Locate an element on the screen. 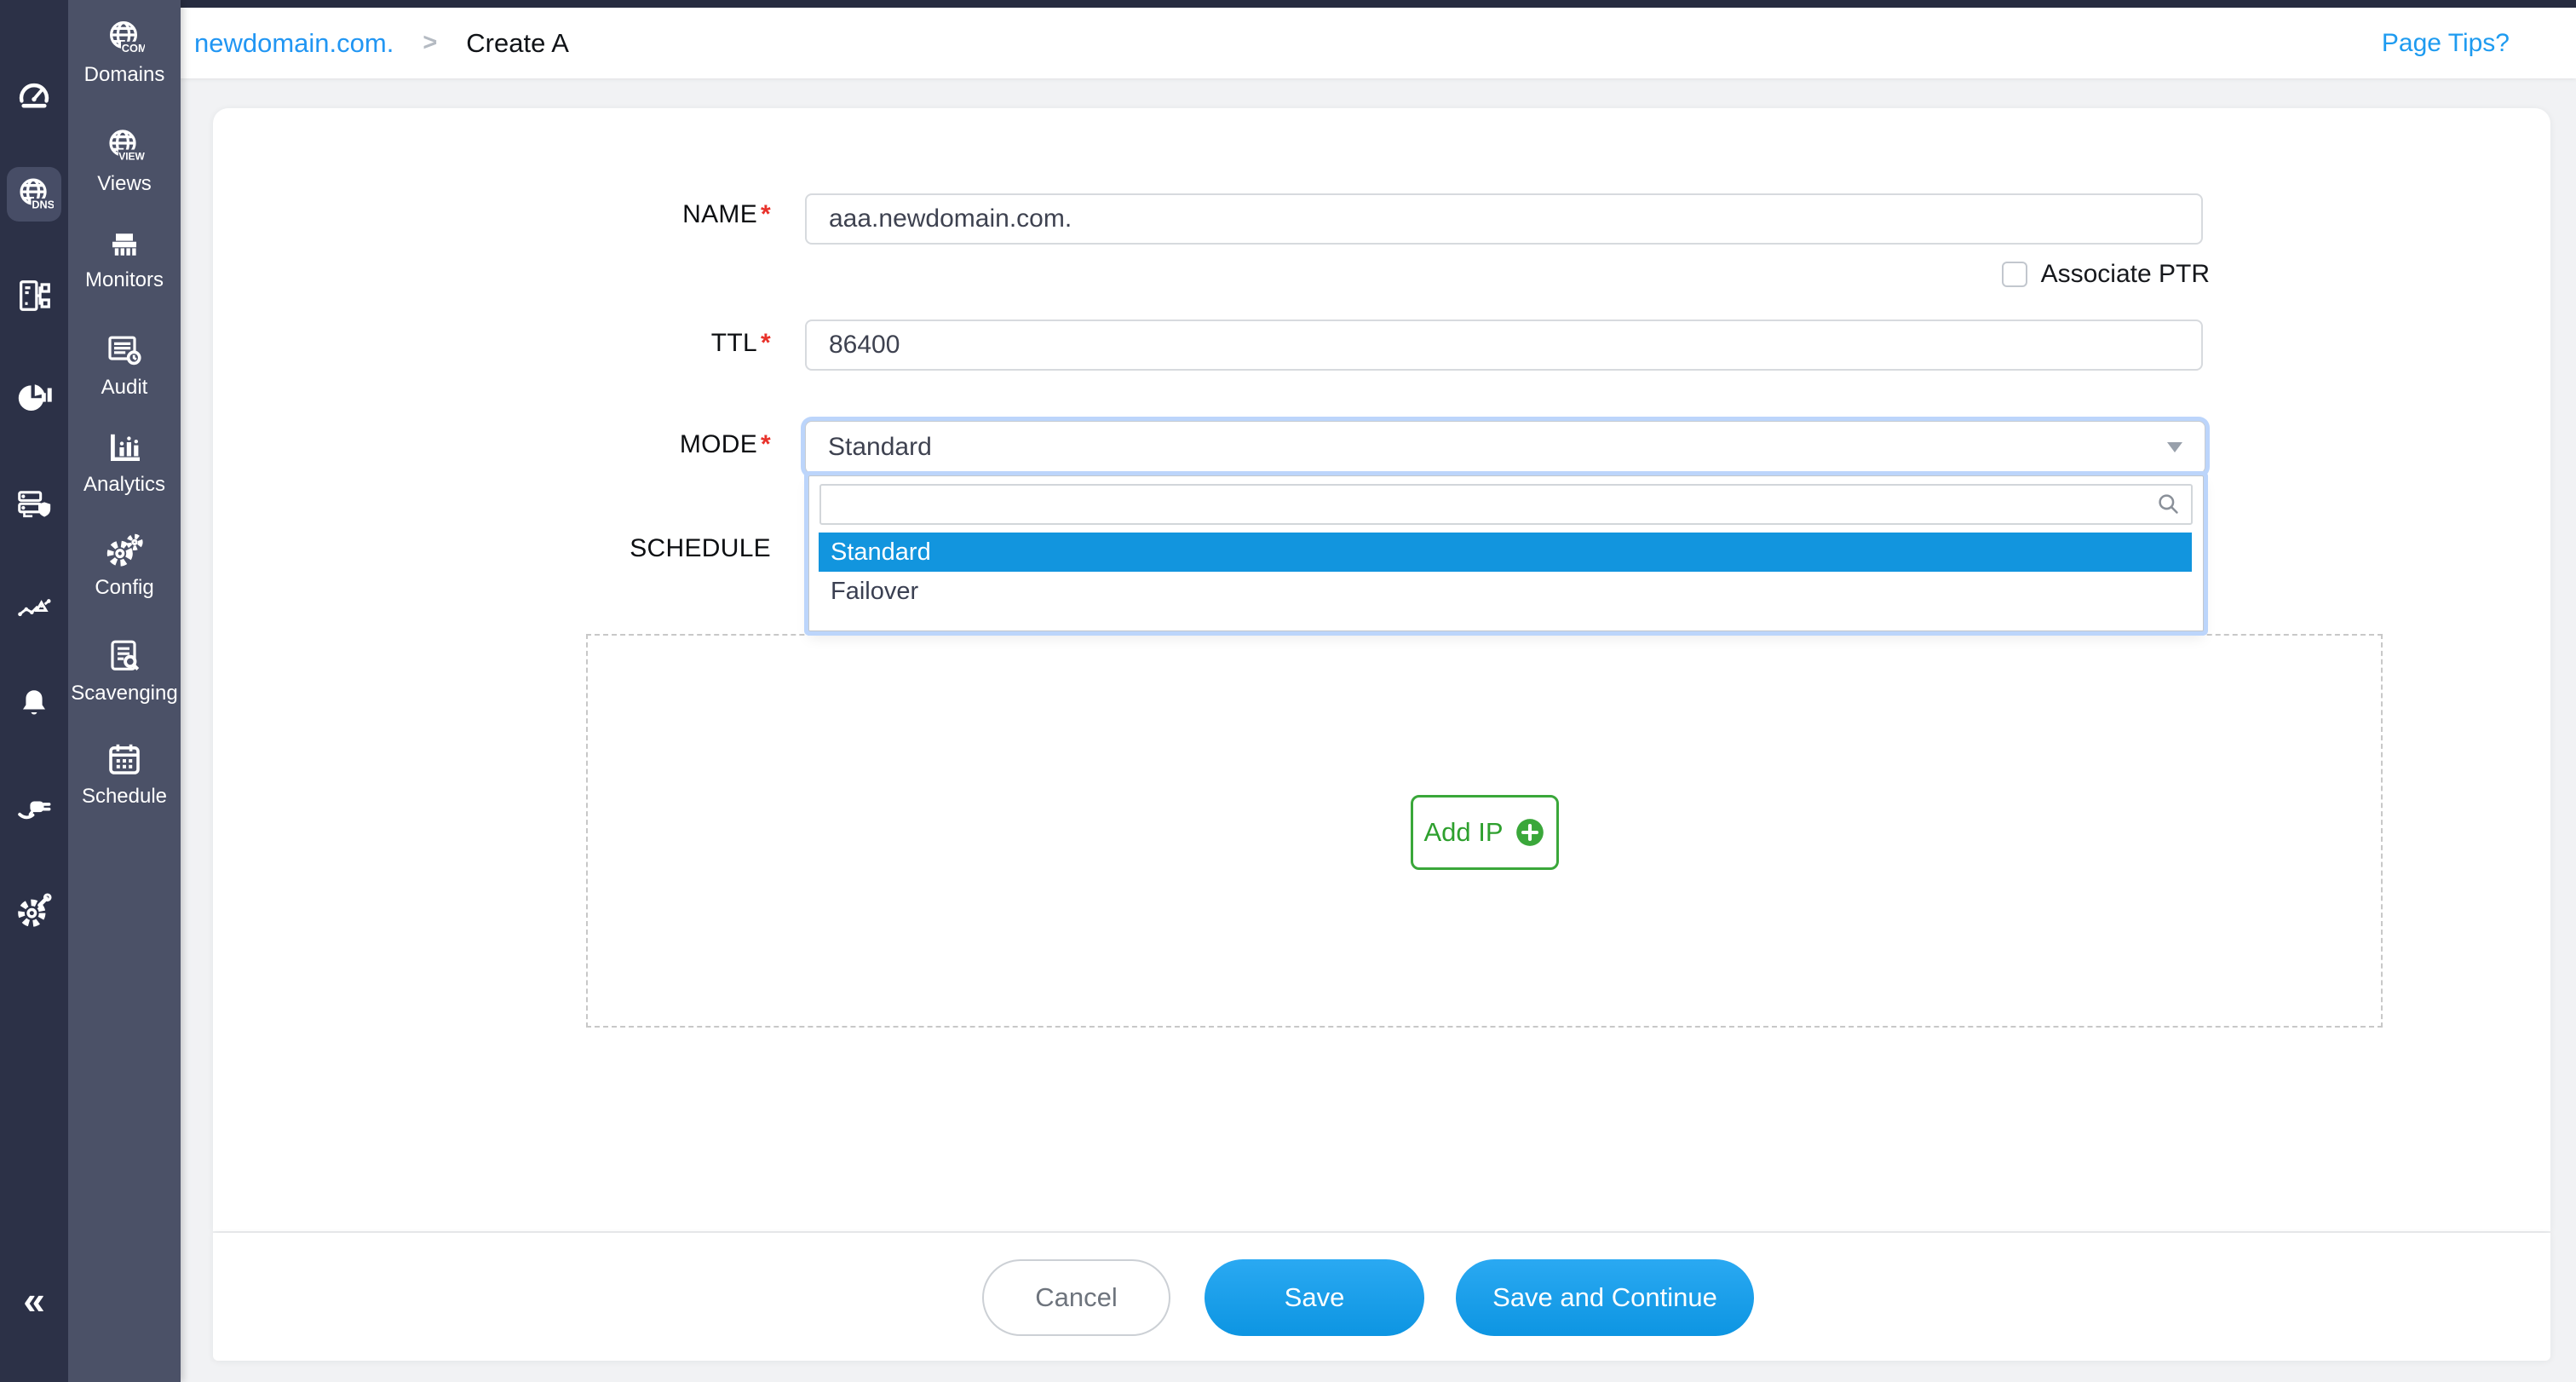 The image size is (2576, 1382). cancel-button: Cancel is located at coordinates (1076, 1297).